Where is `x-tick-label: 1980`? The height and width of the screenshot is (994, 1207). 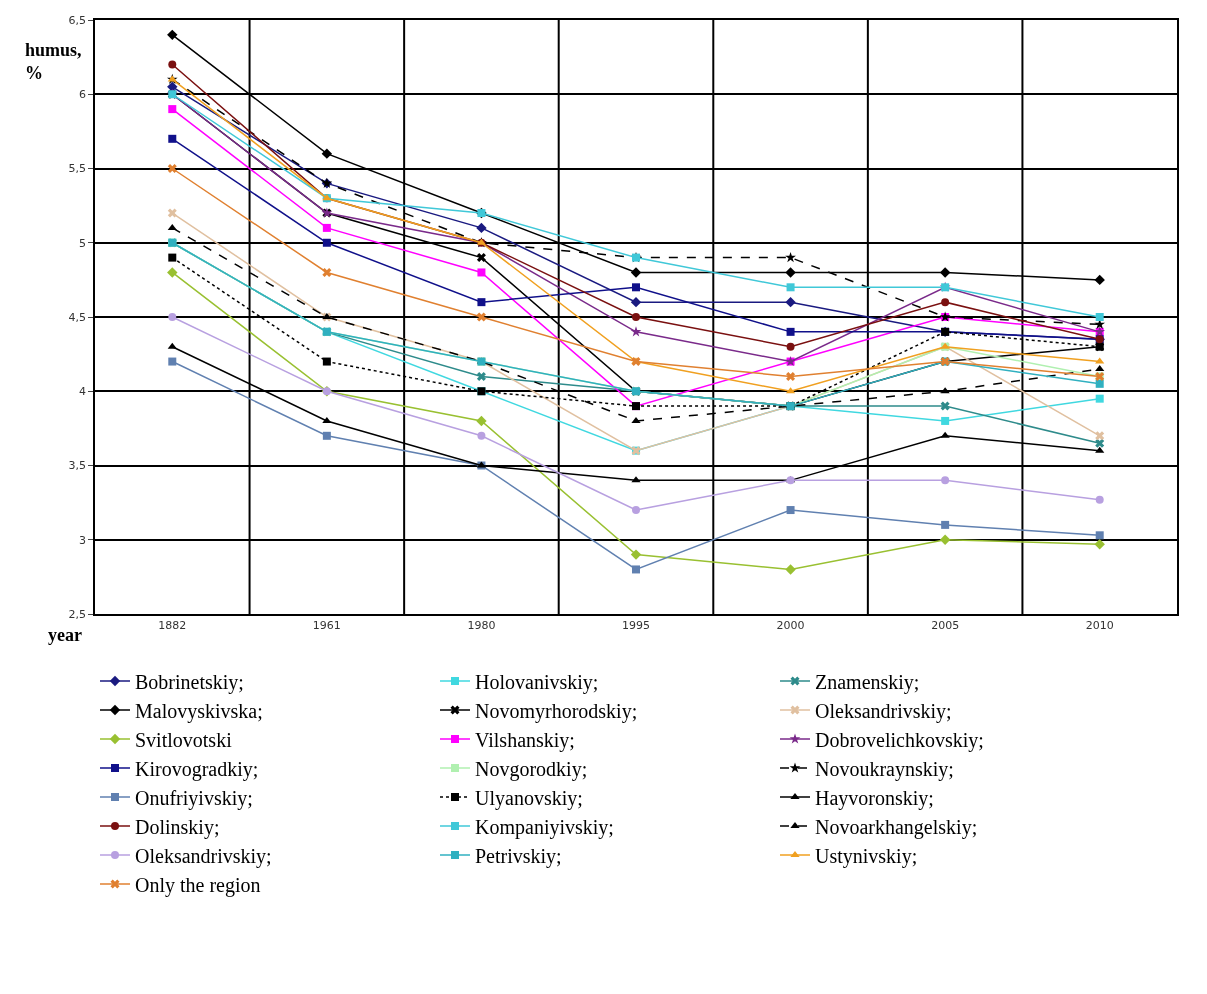
x-tick-label: 1980 is located at coordinates (481, 625).